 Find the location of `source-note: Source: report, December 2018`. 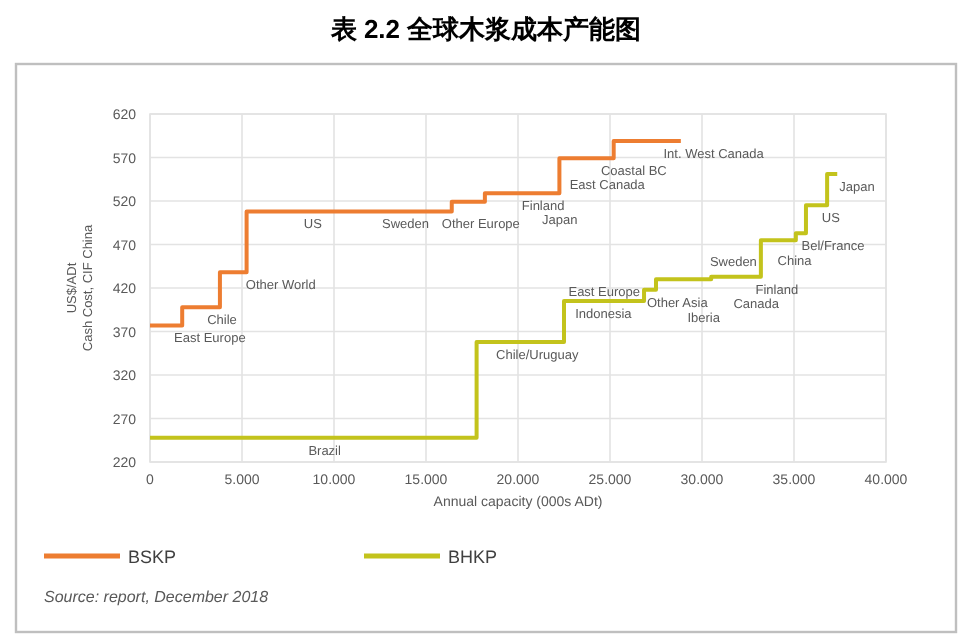

source-note: Source: report, December 2018 is located at coordinates (157, 597).